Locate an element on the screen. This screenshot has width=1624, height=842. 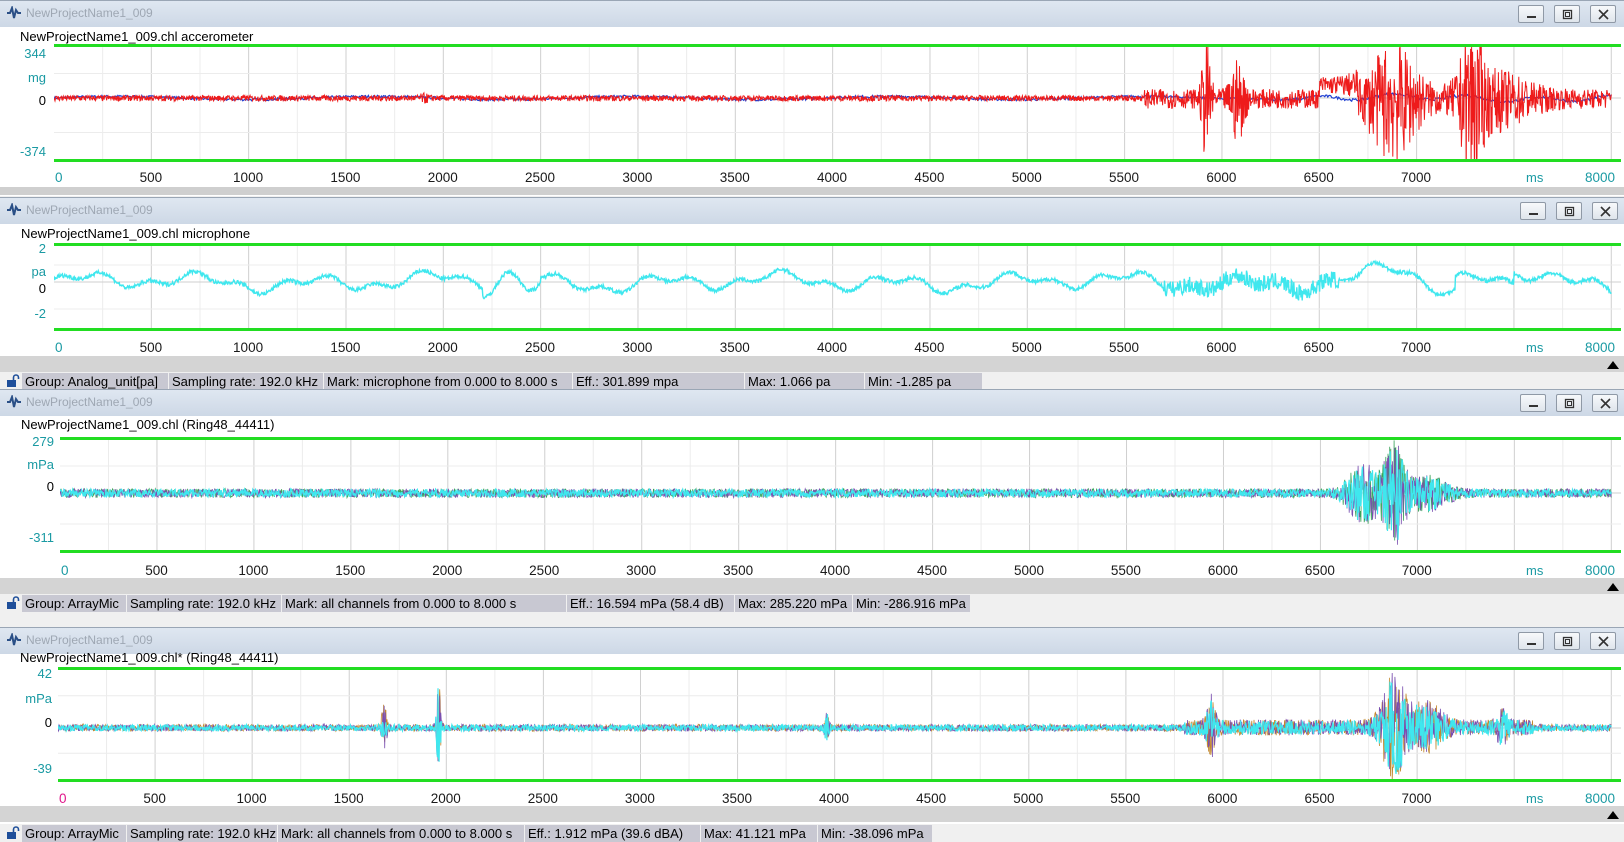
y-tick-max: 344 is located at coordinates (35, 53).